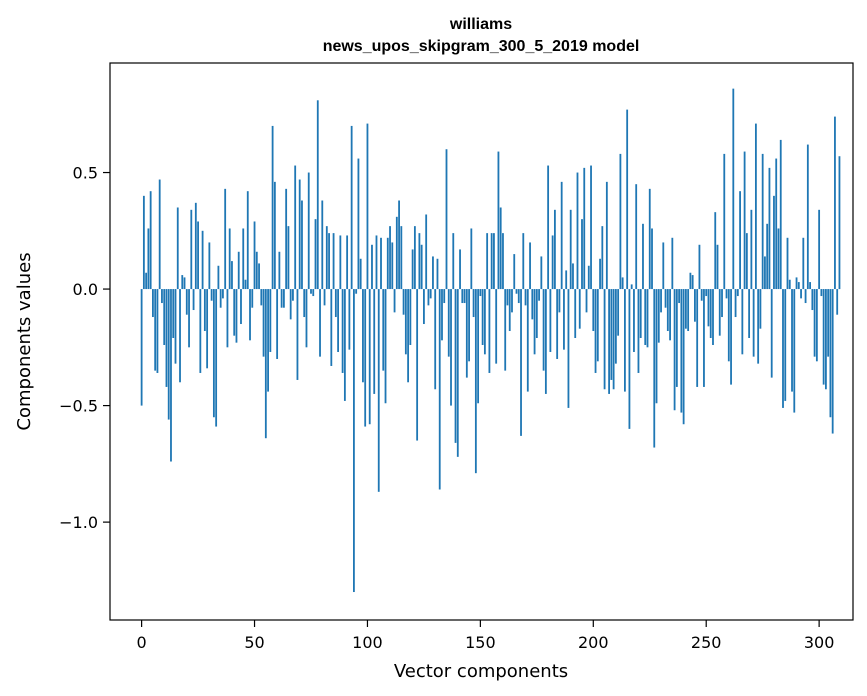  I want to click on x-axis-label: Vector components, so click(481, 671).